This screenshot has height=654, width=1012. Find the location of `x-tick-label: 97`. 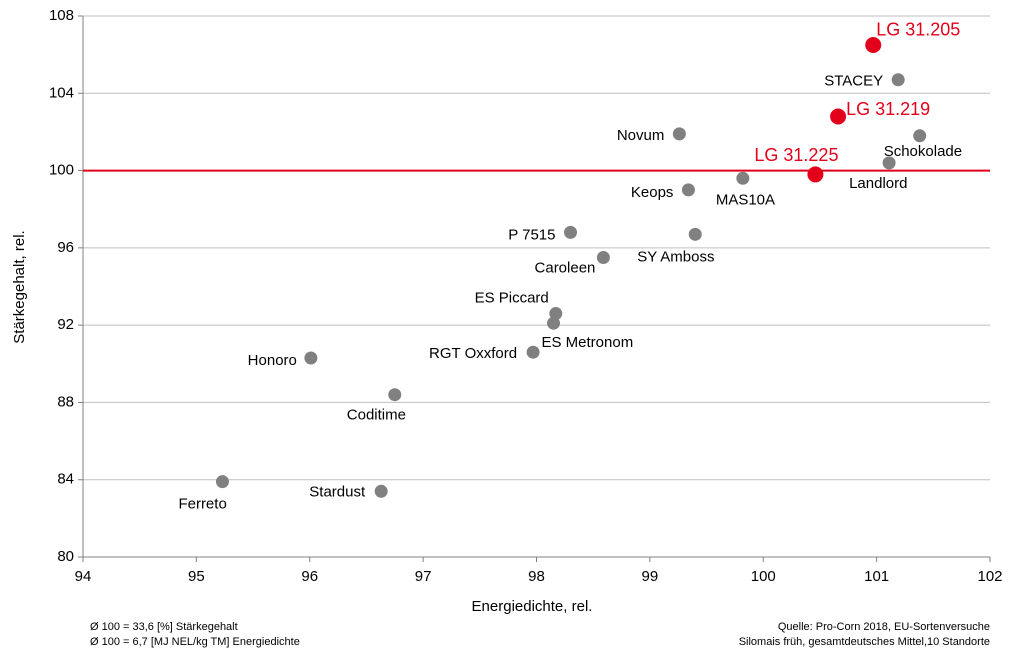

x-tick-label: 97 is located at coordinates (423, 576).